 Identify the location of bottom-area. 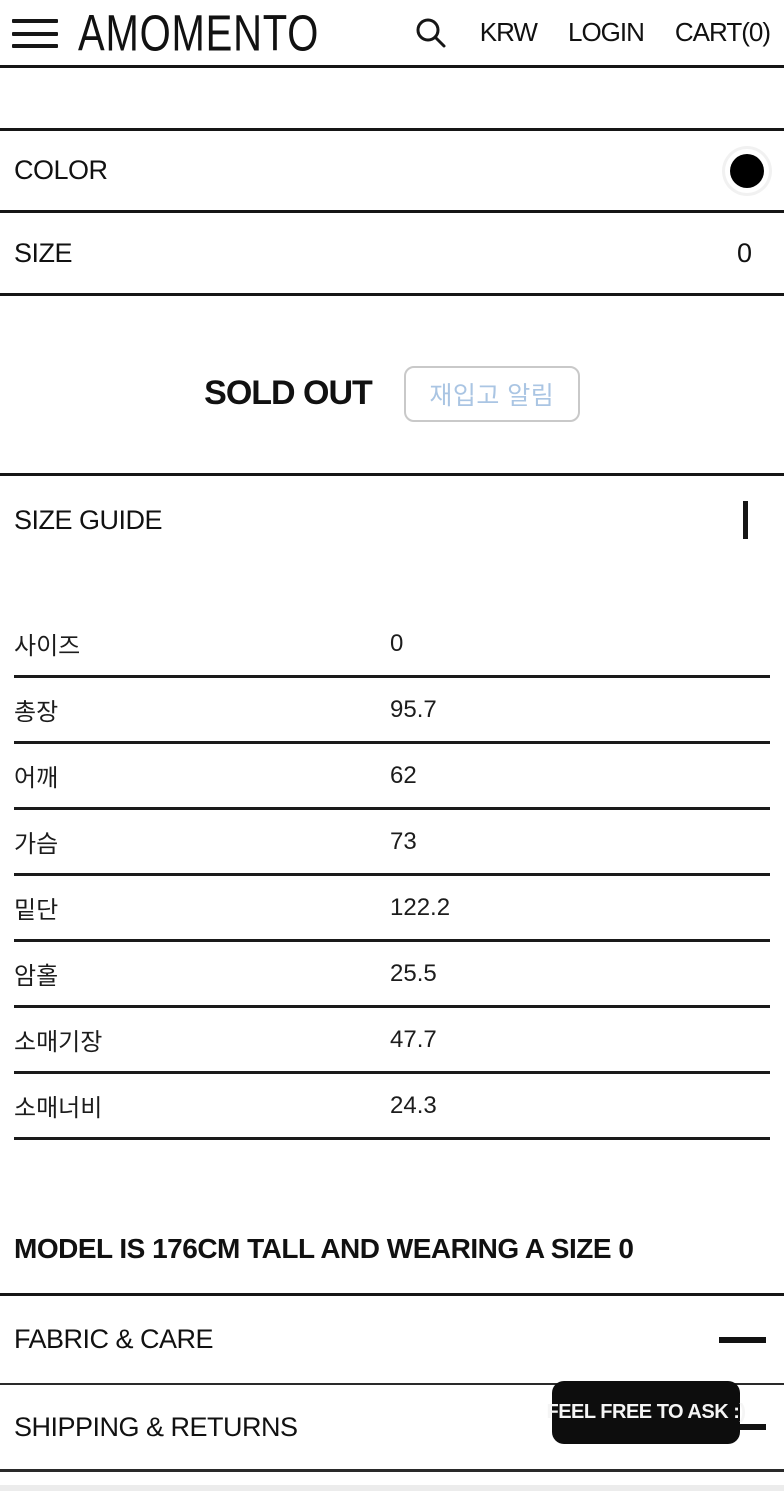
(392, 1486).